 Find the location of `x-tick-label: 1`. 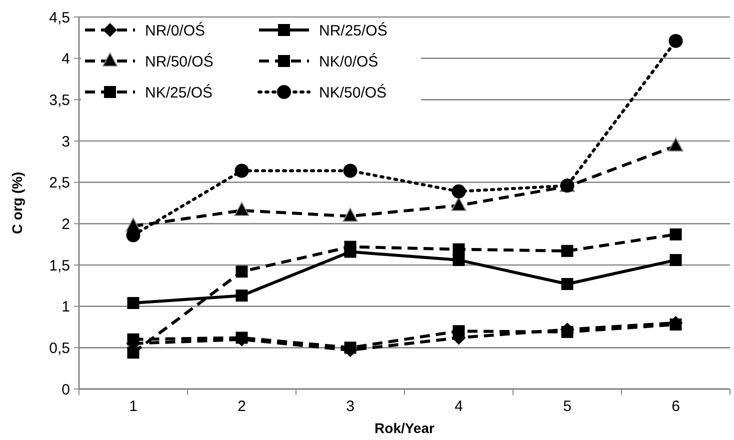

x-tick-label: 1 is located at coordinates (133, 406).